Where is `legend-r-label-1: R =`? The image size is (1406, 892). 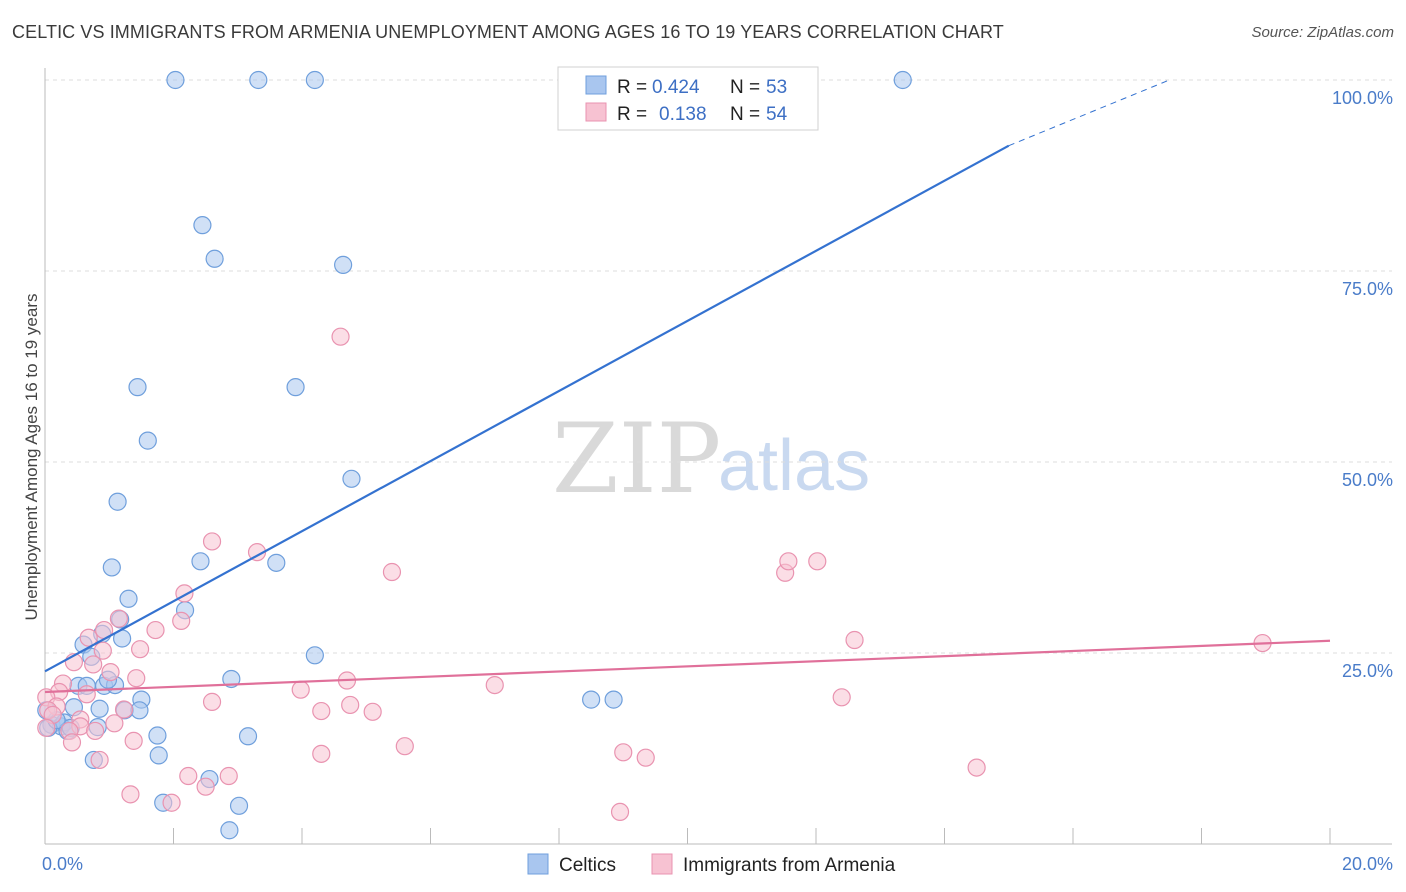 legend-r-label-1: R = is located at coordinates (632, 87).